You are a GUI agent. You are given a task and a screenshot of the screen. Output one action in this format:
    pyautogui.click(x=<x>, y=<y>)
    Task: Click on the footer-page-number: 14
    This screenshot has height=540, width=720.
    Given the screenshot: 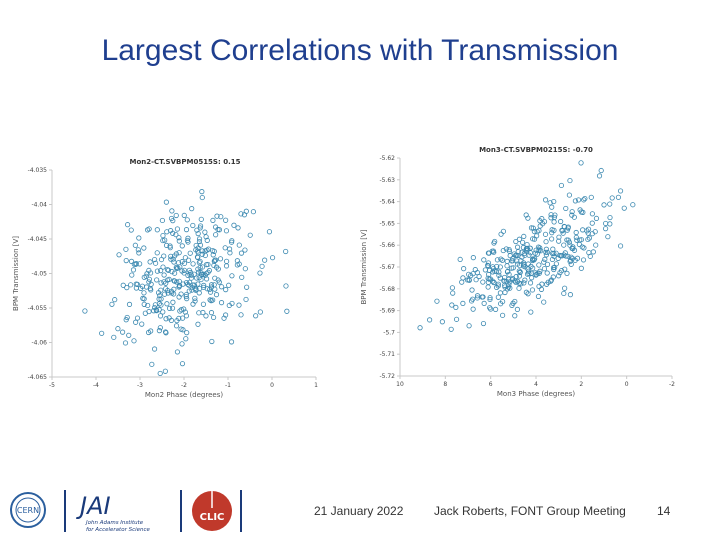 What is the action you would take?
    pyautogui.click(x=664, y=511)
    